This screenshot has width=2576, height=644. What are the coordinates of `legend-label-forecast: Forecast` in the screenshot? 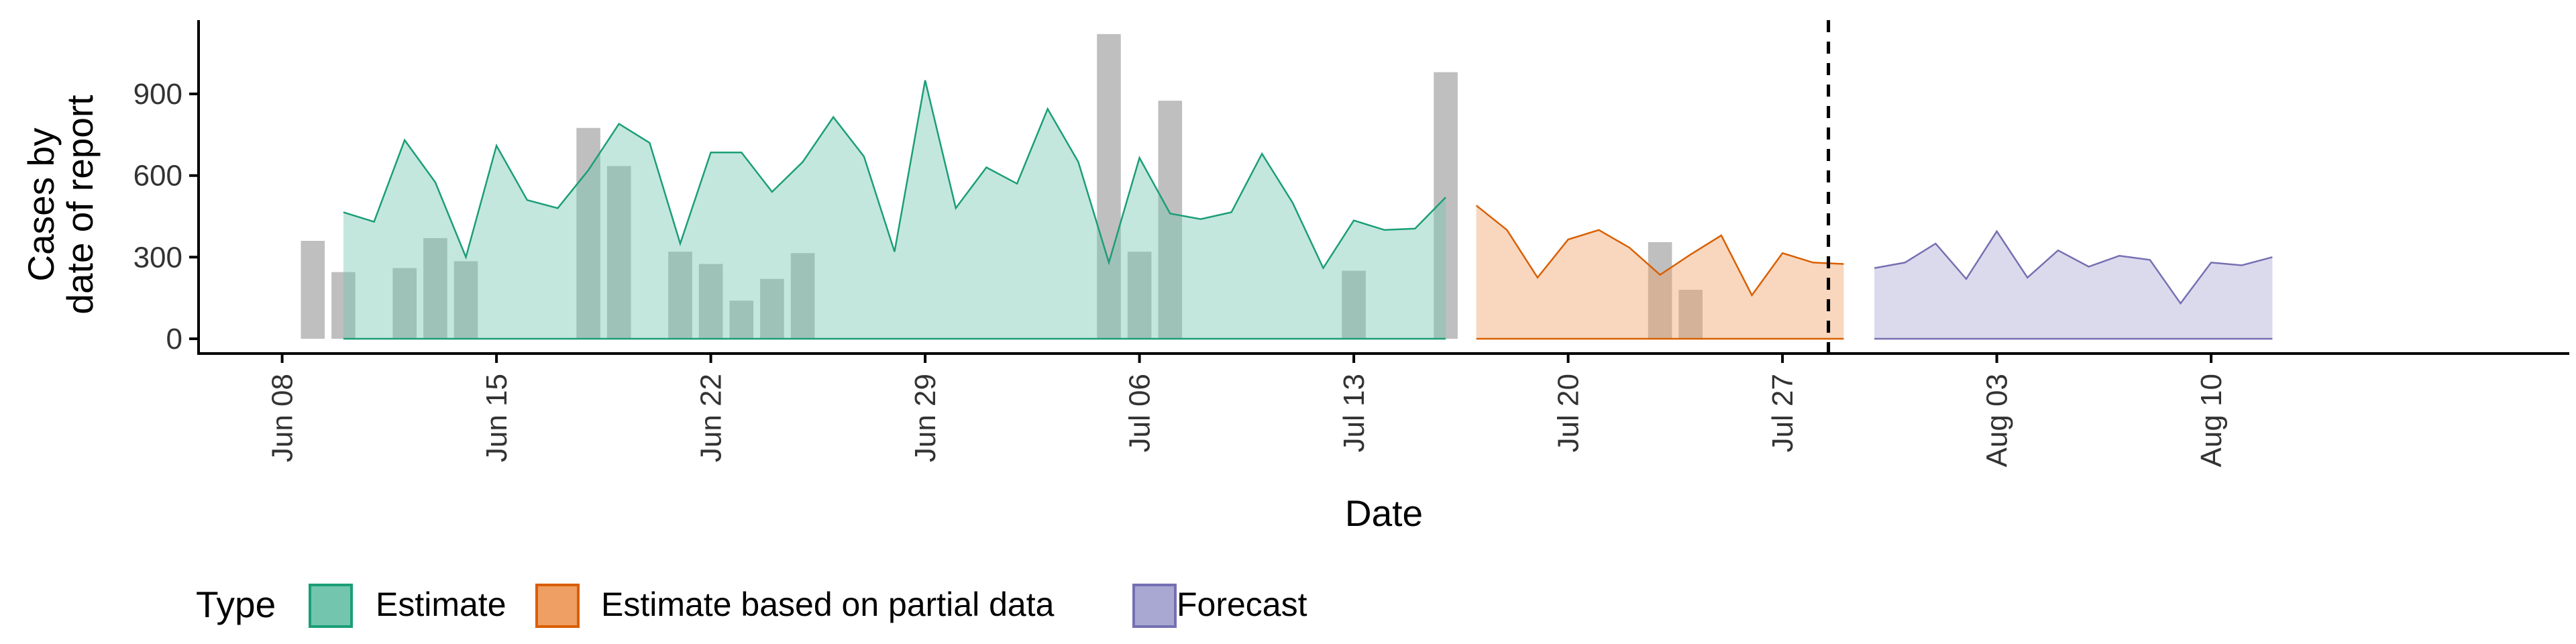 It's located at (1242, 604).